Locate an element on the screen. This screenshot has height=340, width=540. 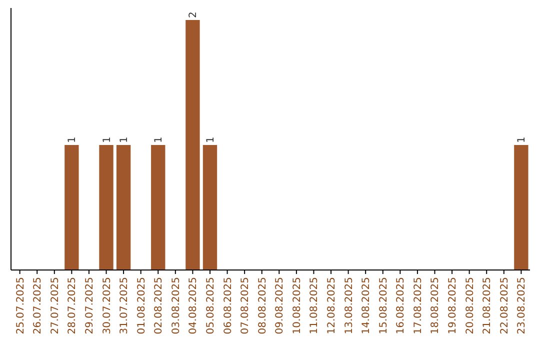
x-tick-label: 23.08.2025 is located at coordinates (522, 305).